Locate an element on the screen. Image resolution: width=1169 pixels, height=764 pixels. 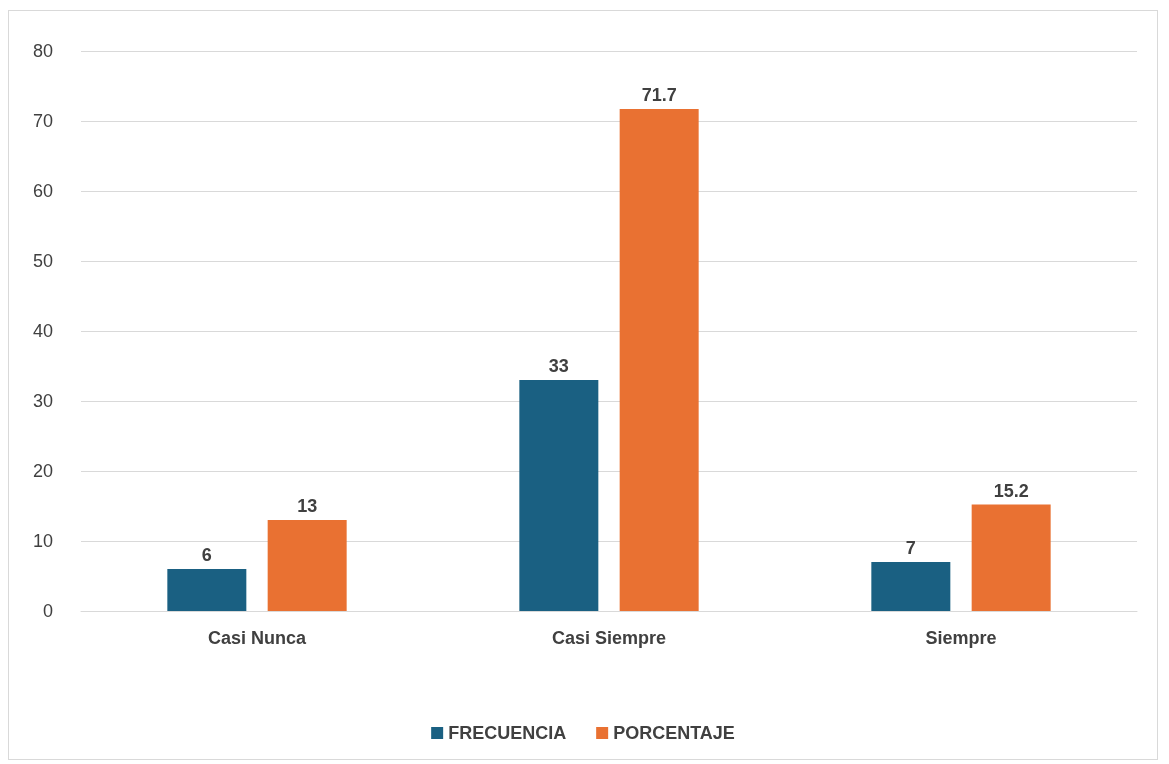
data-label: 71.7 is located at coordinates (659, 95).